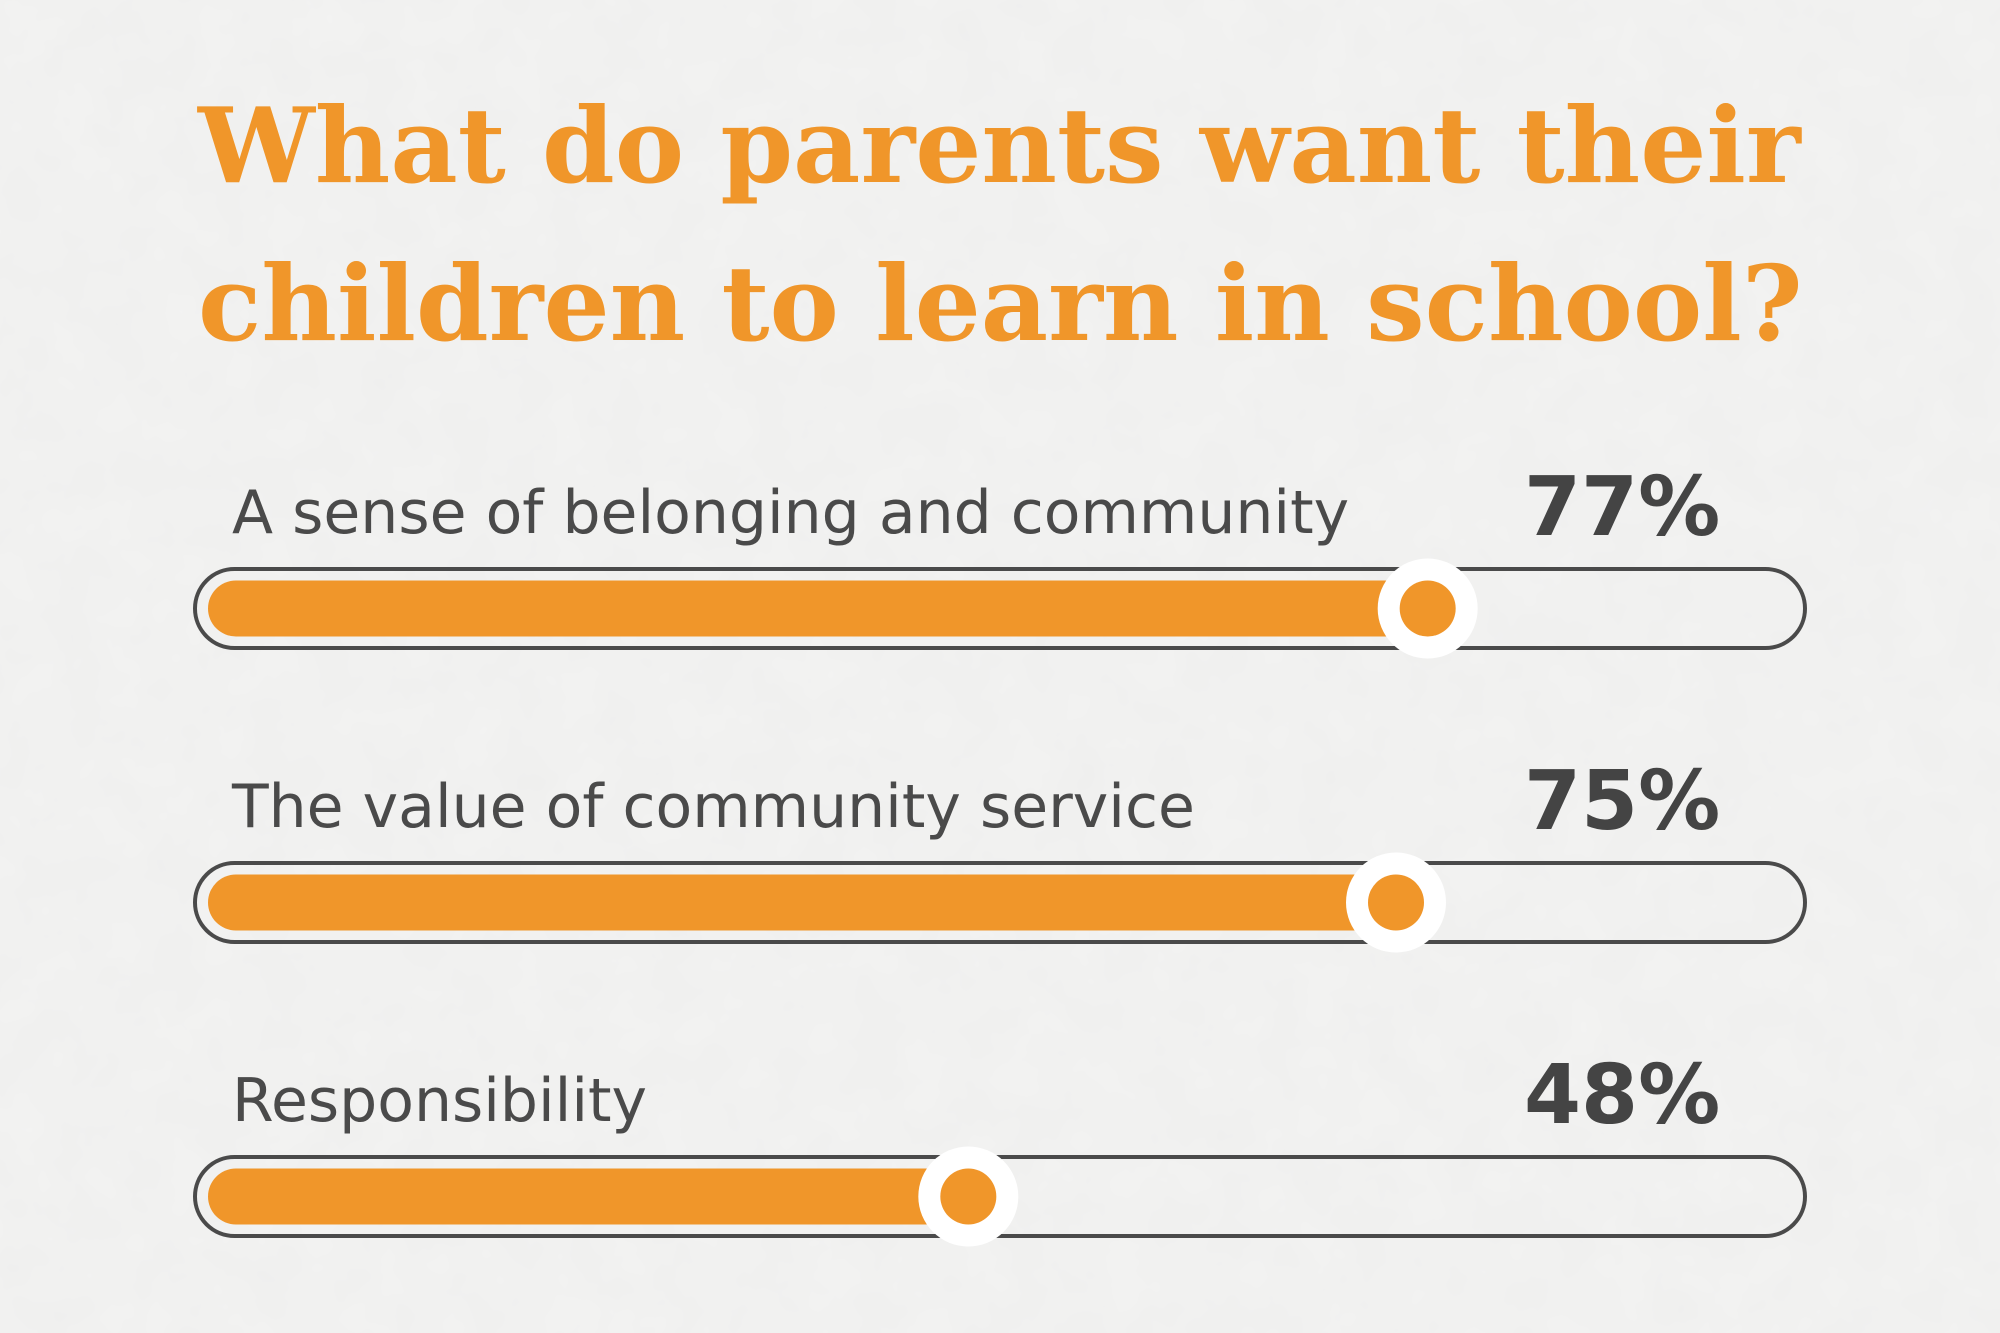 The width and height of the screenshot is (2000, 1333). Describe the element at coordinates (1622, 507) in the screenshot. I see `value-label: 77%` at that location.